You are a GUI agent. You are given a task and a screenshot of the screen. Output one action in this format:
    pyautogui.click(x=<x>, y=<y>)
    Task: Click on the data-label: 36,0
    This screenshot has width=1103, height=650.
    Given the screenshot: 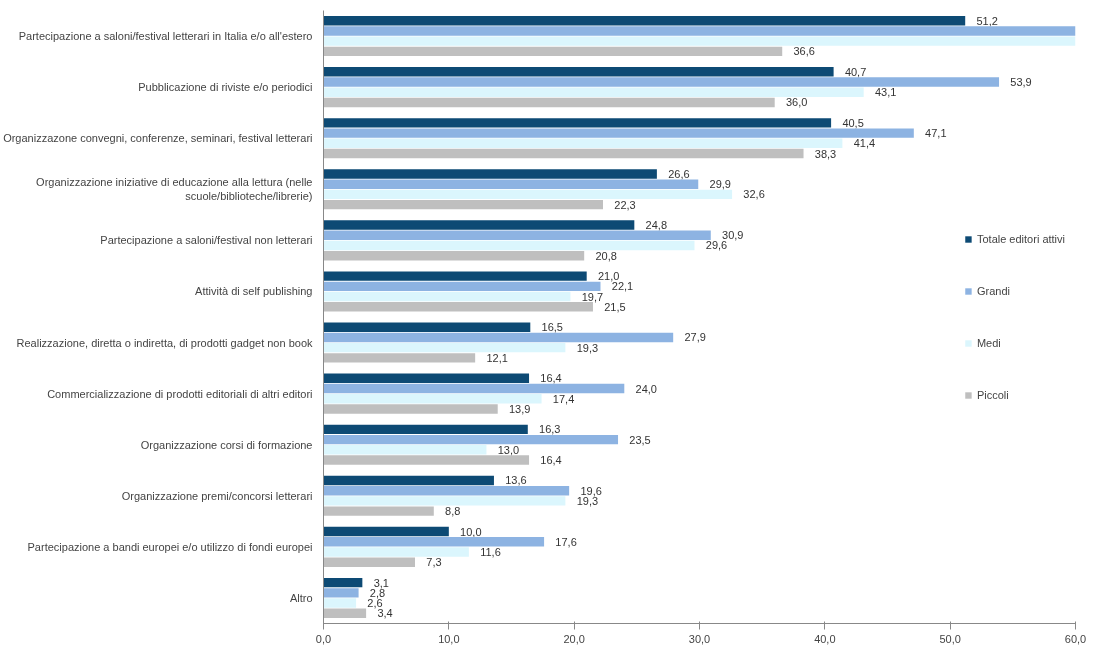 What is the action you would take?
    pyautogui.click(x=796, y=102)
    